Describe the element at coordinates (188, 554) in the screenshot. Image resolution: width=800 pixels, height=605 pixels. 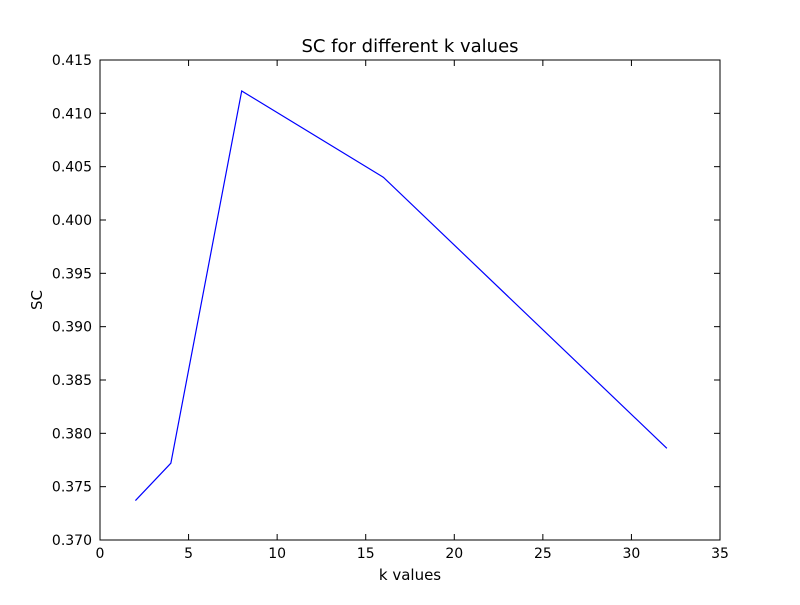
I see `x-tick-label: 5` at that location.